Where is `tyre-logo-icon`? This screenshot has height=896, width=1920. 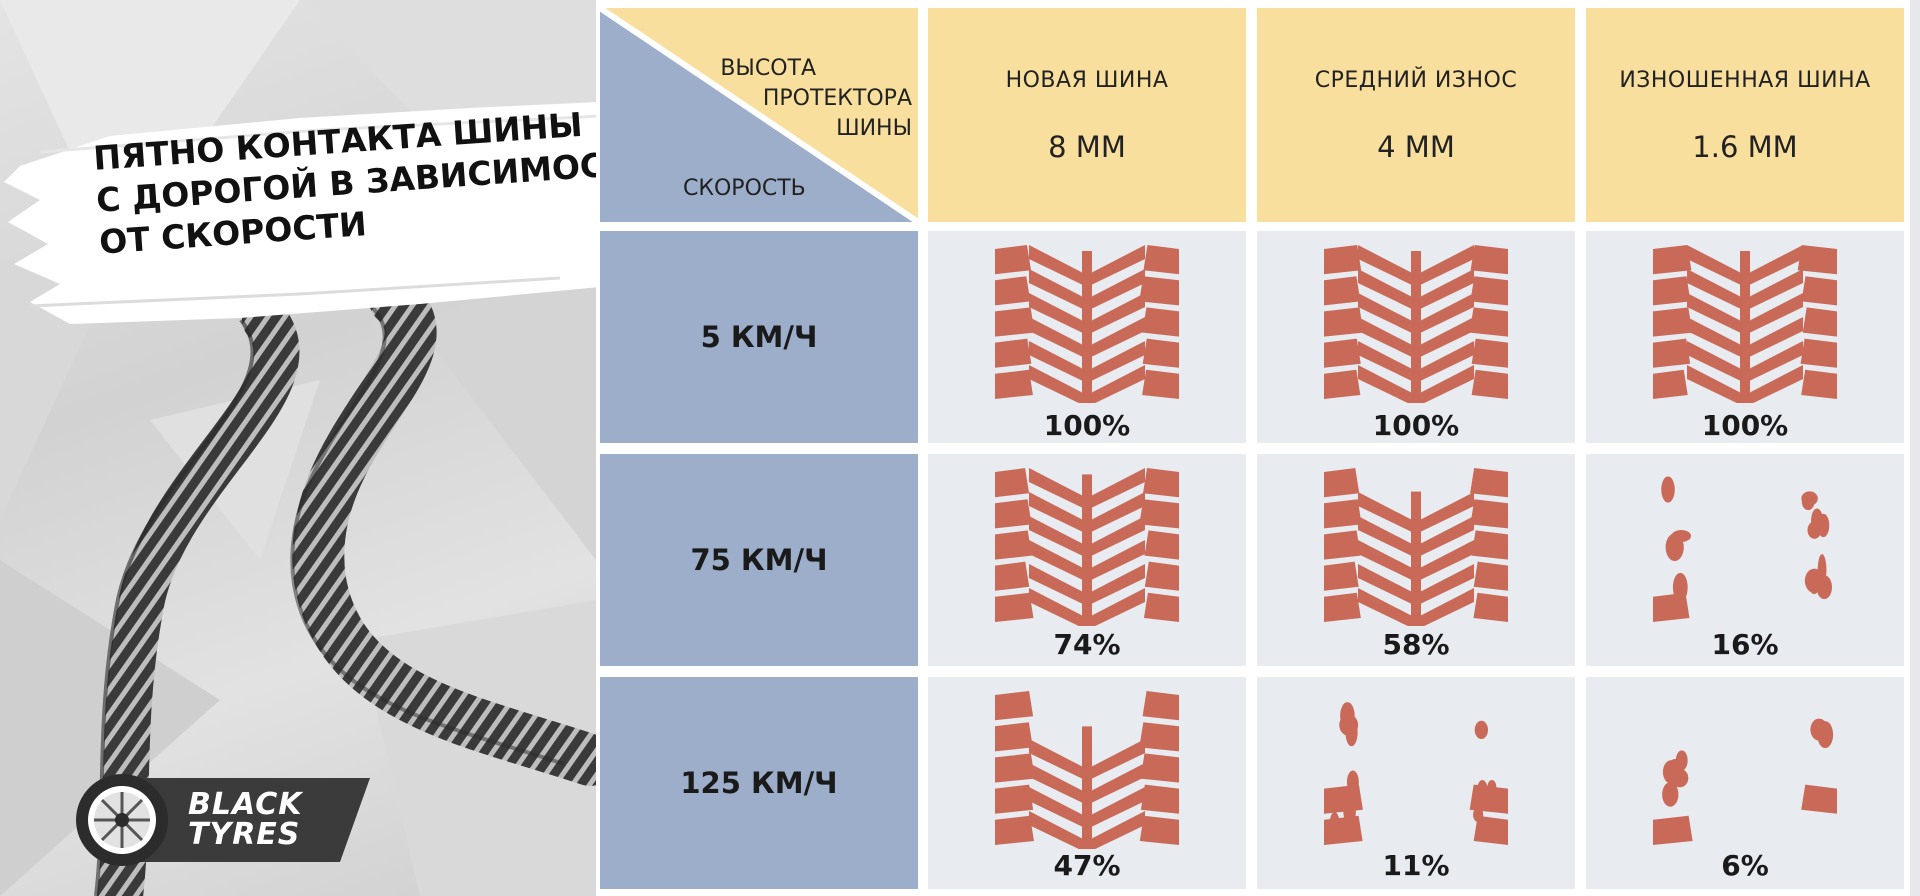
tyre-logo-icon is located at coordinates (223, 820).